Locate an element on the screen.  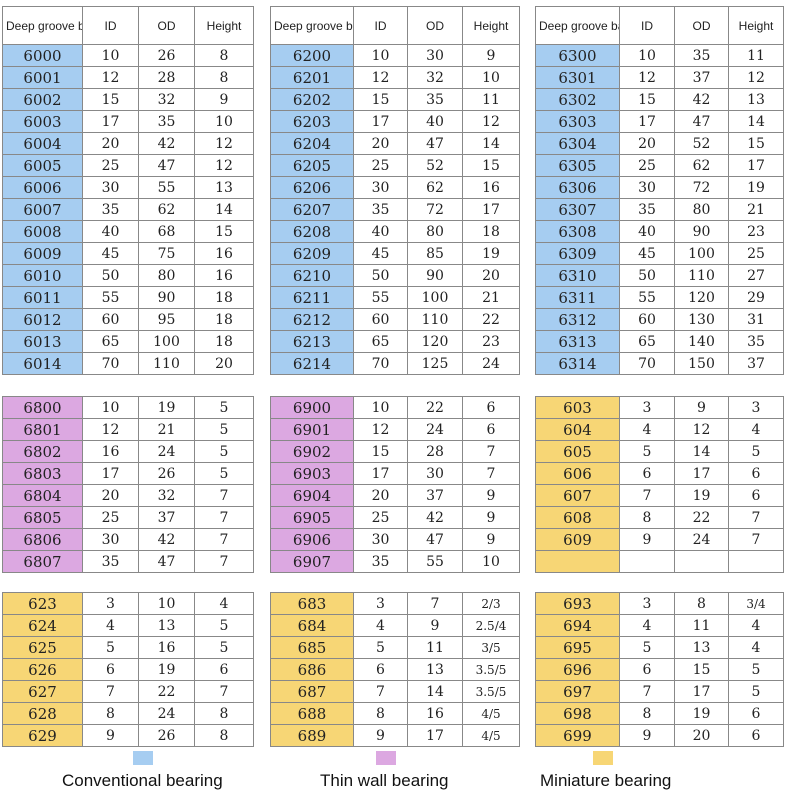
table-row: 6006 30 55 13 is located at coordinates (128, 187).